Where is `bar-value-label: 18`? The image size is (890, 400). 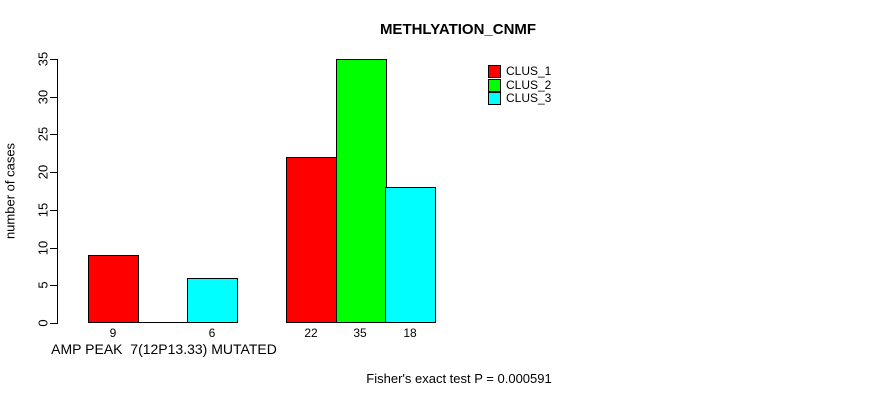
bar-value-label: 18 is located at coordinates (410, 333).